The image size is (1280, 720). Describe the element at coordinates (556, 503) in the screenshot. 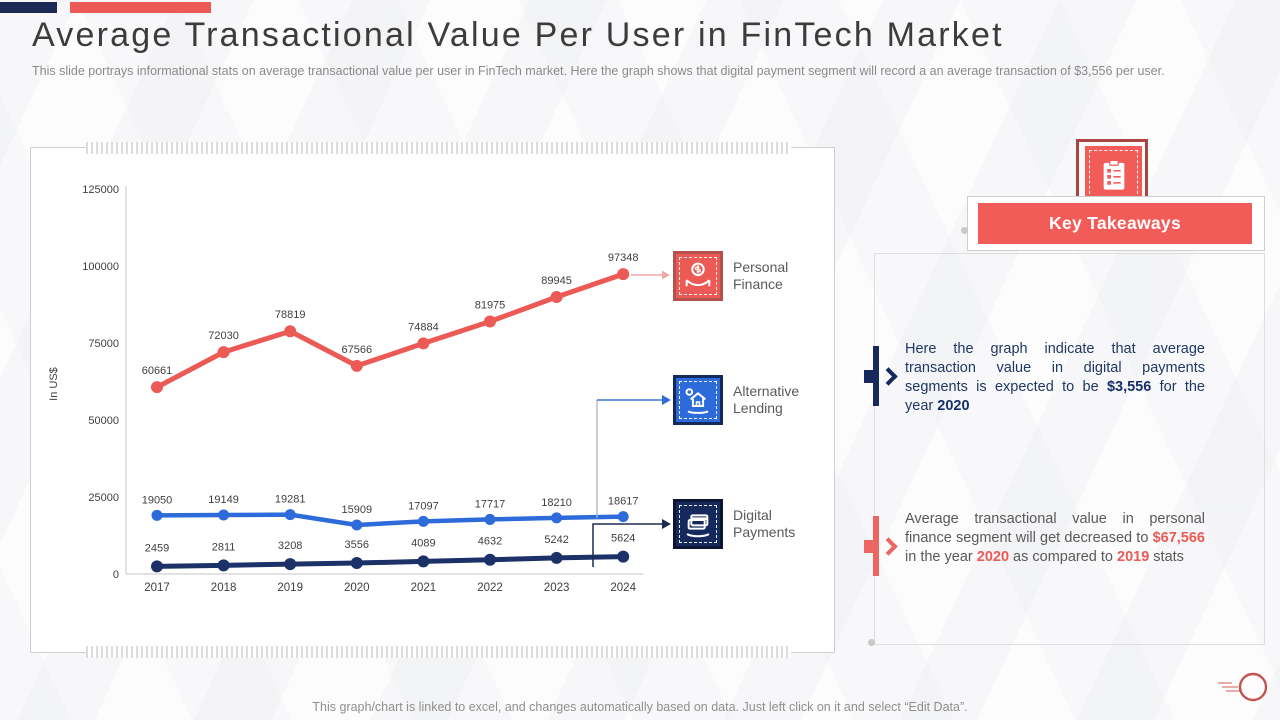

I see `svg-text: 18210` at that location.